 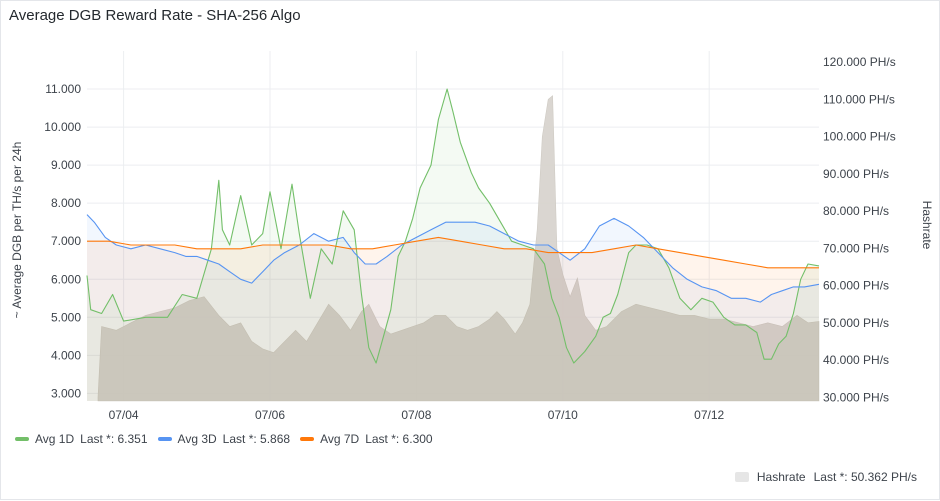 I want to click on x-tick-label: 07/08, so click(x=416, y=415).